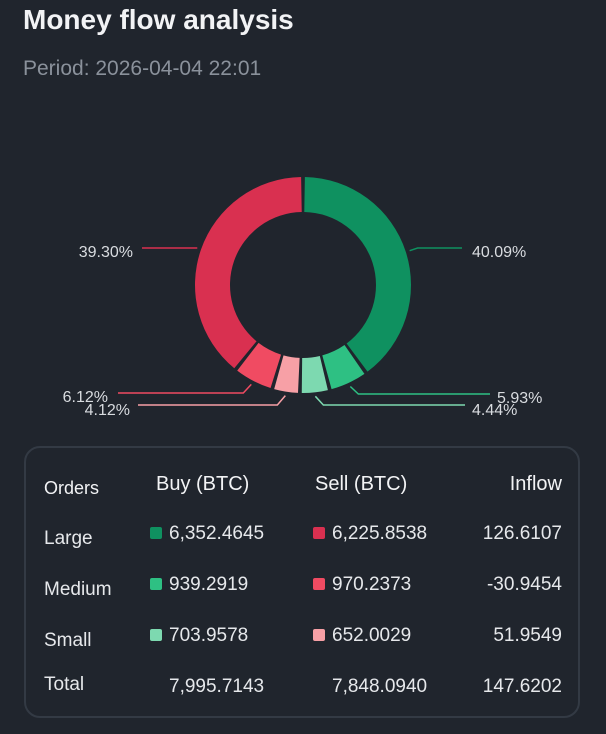 The width and height of the screenshot is (606, 734). I want to click on leader-small-buy, so click(389, 400).